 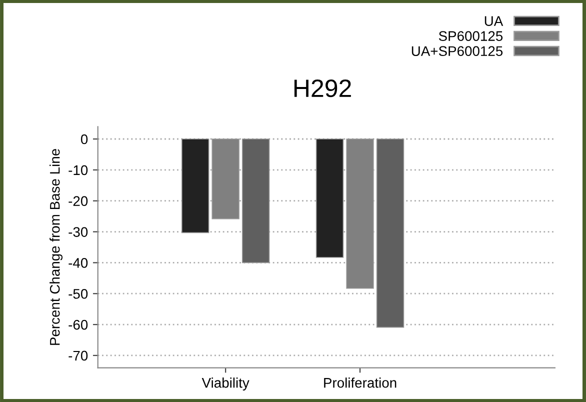 What do you see at coordinates (322, 88) in the screenshot?
I see `chart-title: H292` at bounding box center [322, 88].